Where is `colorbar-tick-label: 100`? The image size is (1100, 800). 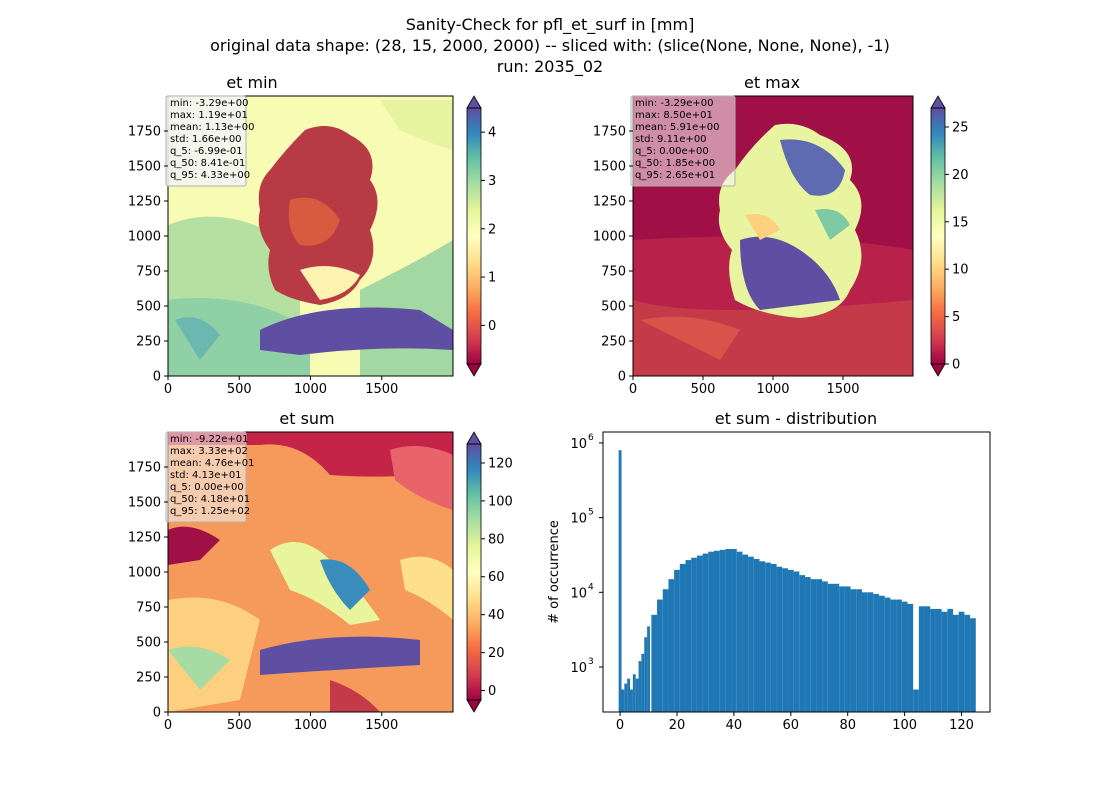 colorbar-tick-label: 100 is located at coordinates (500, 501).